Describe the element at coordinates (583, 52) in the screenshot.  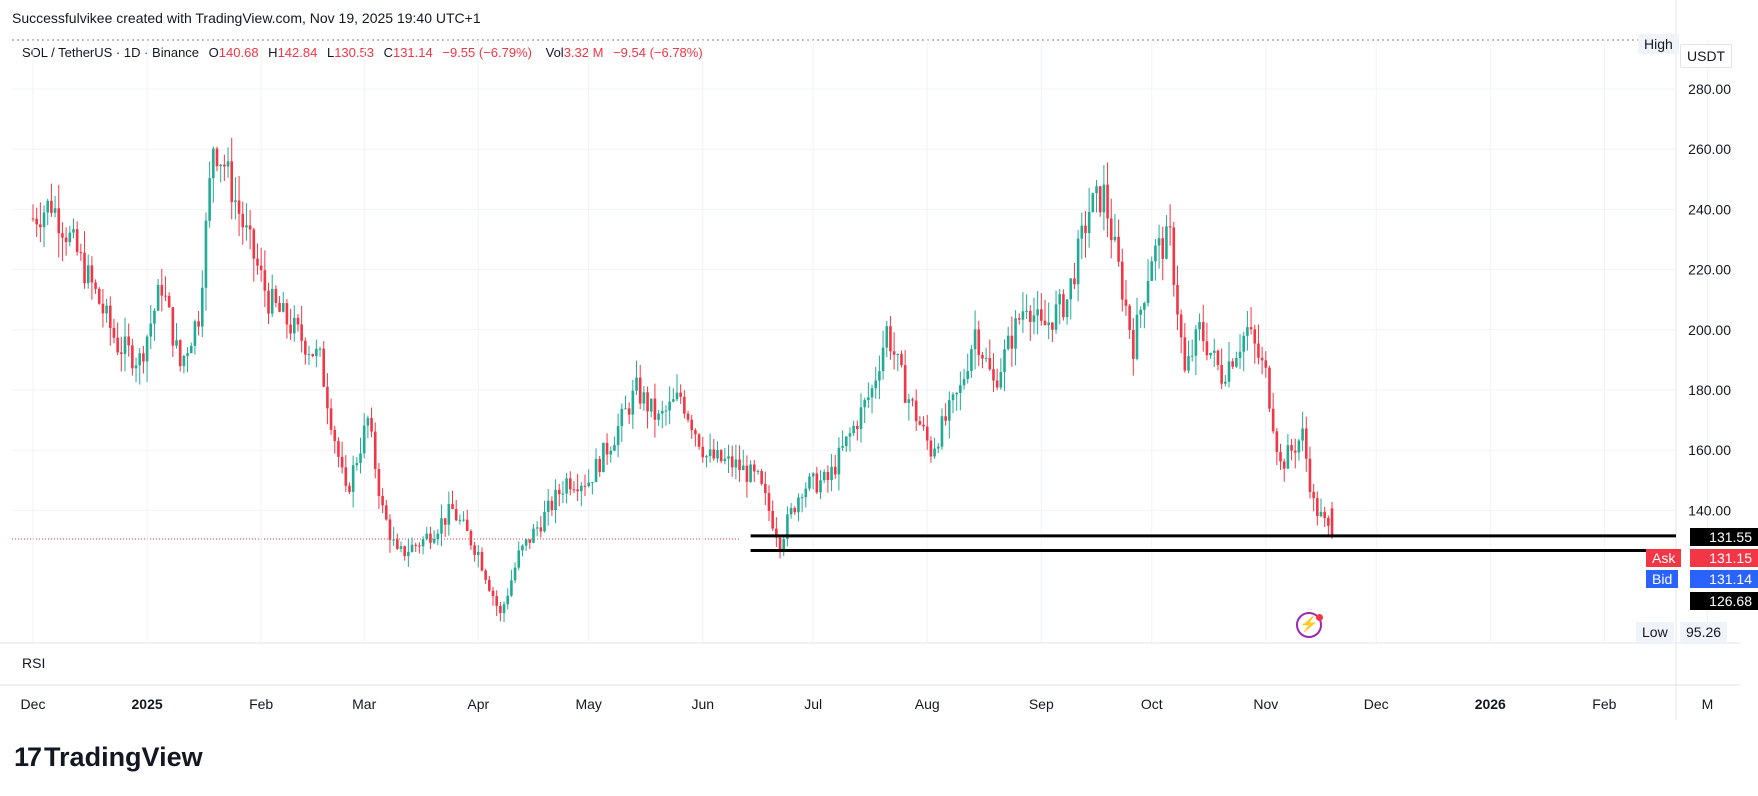
I see `volume-value: 3.32 M` at that location.